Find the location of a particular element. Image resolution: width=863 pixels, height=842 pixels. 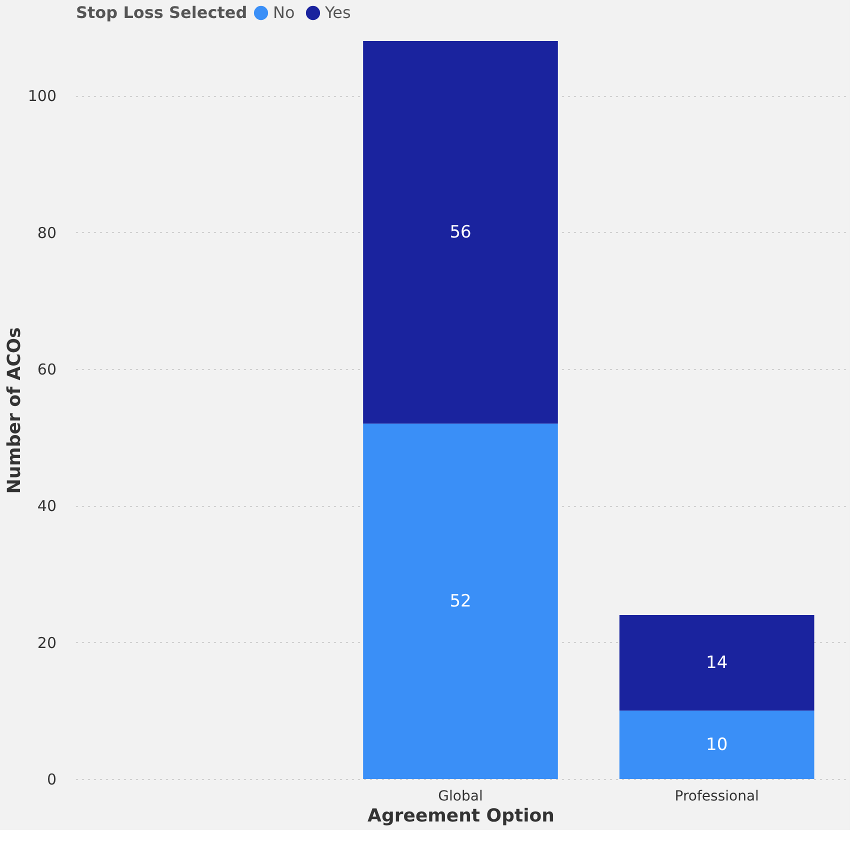

y-tick-label: 0 is located at coordinates (51, 779).